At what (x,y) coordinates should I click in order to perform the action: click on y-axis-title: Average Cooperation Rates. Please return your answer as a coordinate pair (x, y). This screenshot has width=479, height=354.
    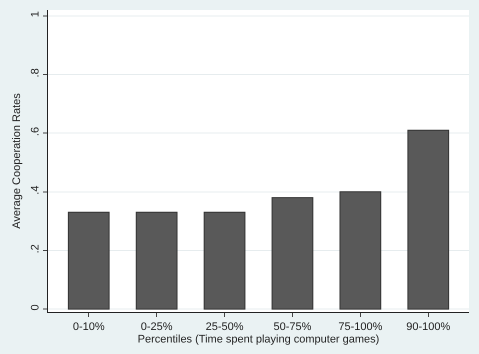
    Looking at the image, I should click on (17, 160).